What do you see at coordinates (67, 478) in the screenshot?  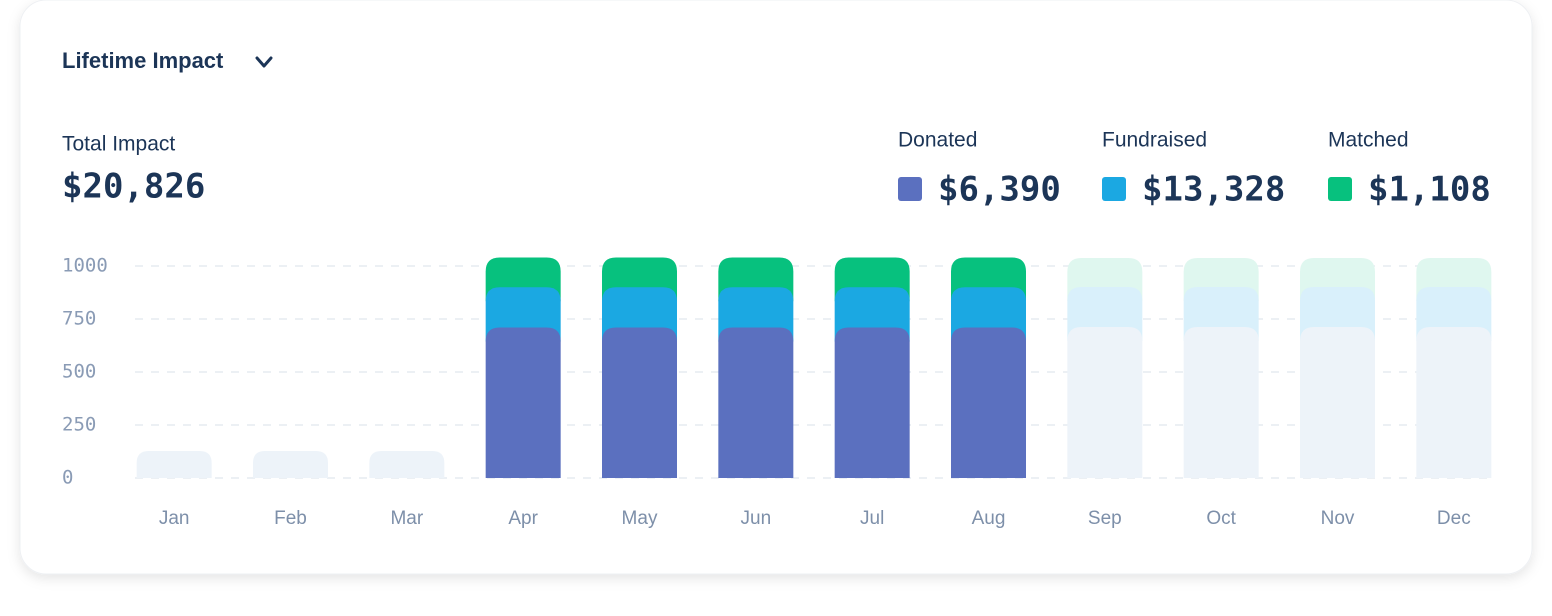 I see `y-tick-label: 0` at bounding box center [67, 478].